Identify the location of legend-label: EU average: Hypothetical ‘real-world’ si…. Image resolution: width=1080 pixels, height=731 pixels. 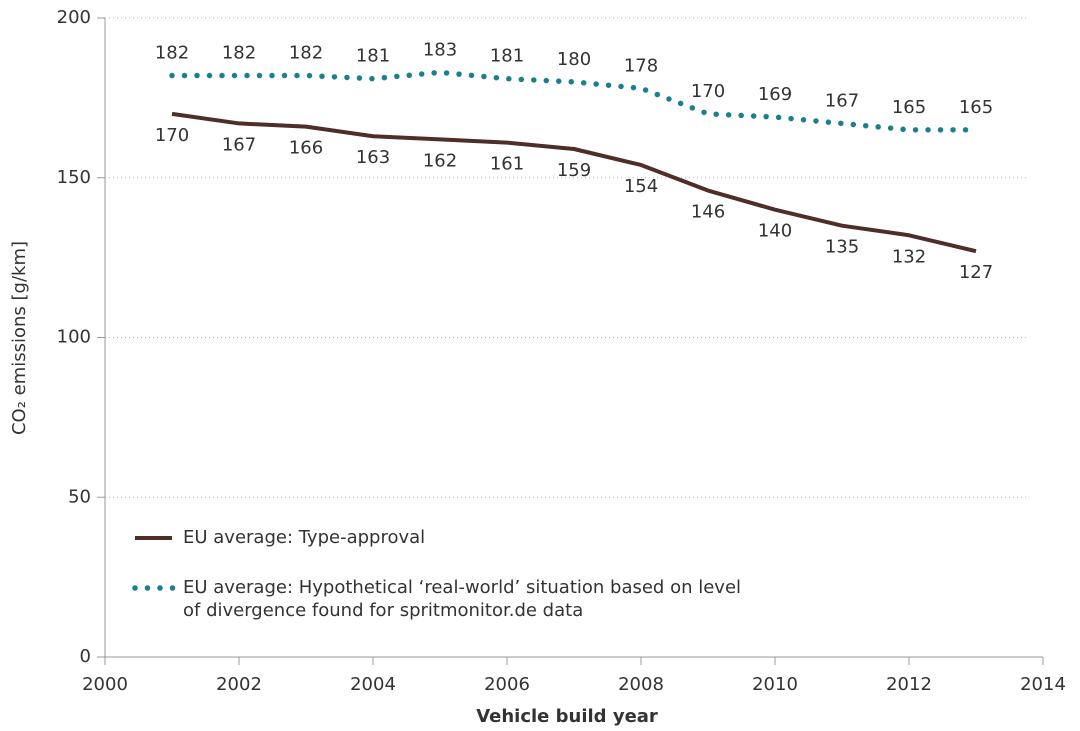
(462, 599).